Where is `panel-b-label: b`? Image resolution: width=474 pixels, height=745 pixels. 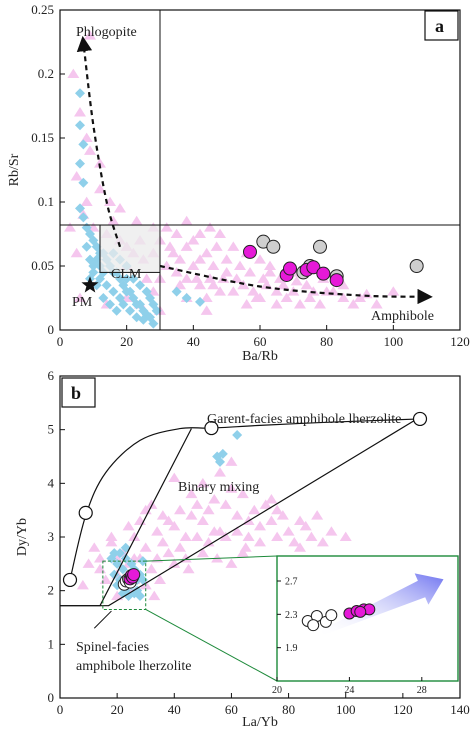 panel-b-label: b is located at coordinates (76, 393).